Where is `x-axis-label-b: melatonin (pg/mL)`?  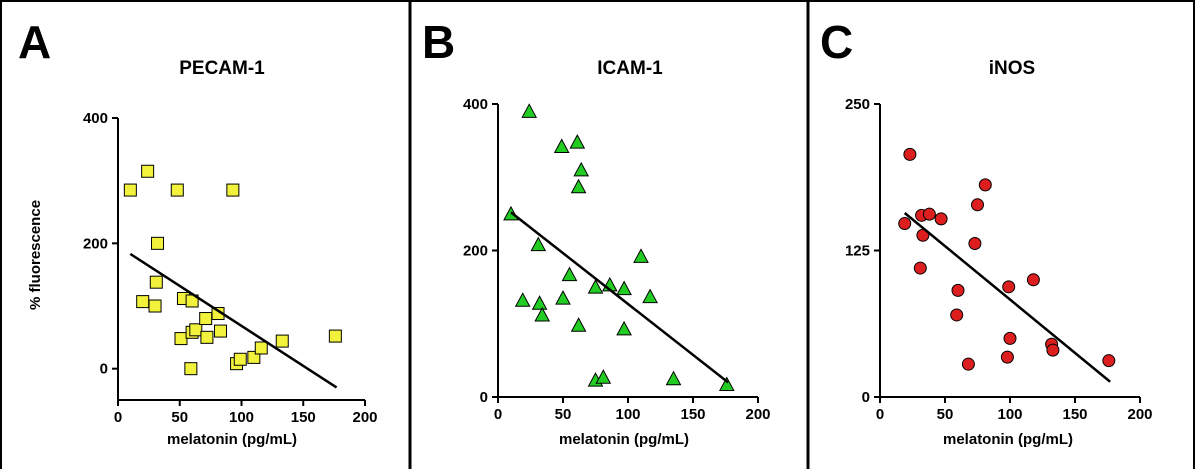
x-axis-label-b: melatonin (pg/mL) is located at coordinates (624, 439).